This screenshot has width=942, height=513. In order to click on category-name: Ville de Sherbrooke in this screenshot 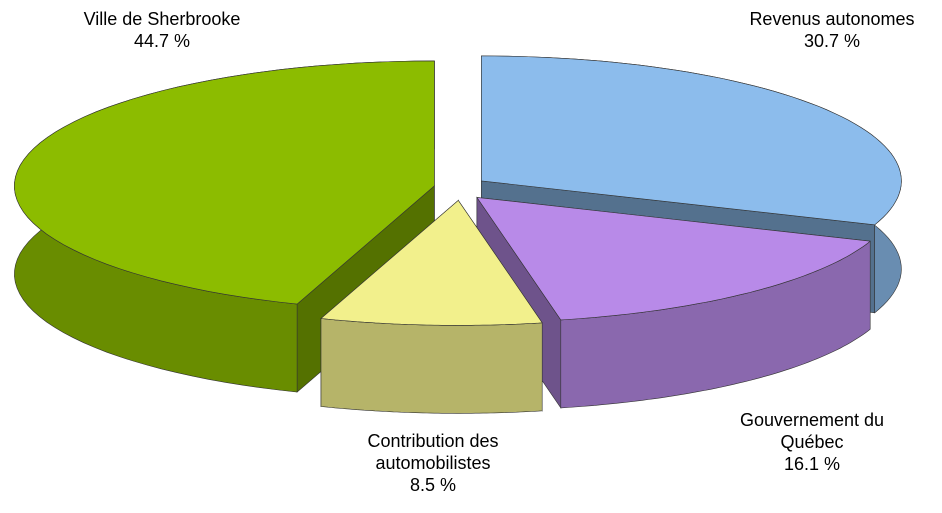, I will do `click(162, 19)`.